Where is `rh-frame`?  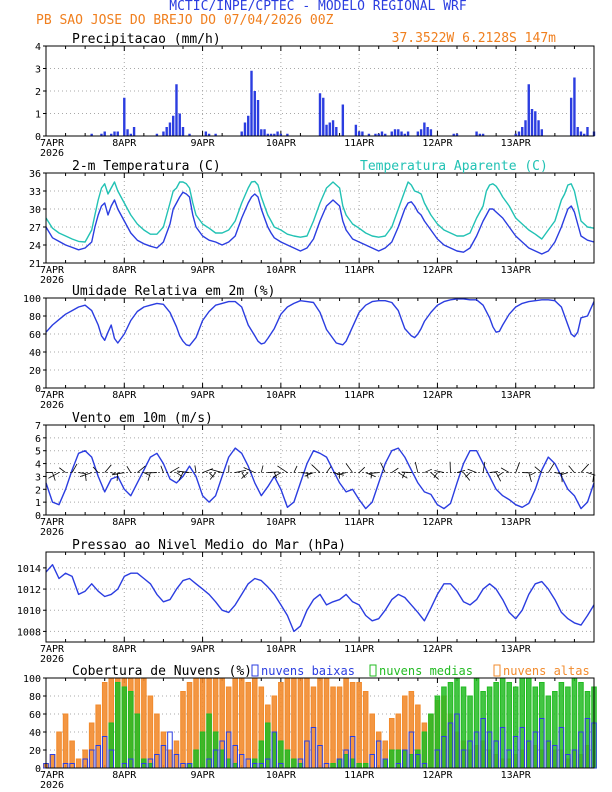
rh-frame is located at coordinates (320, 343).